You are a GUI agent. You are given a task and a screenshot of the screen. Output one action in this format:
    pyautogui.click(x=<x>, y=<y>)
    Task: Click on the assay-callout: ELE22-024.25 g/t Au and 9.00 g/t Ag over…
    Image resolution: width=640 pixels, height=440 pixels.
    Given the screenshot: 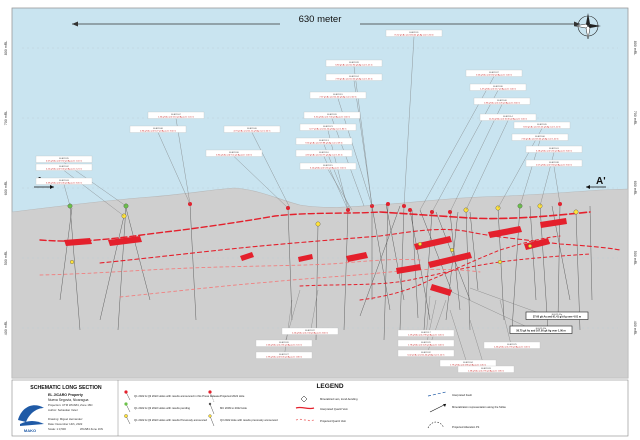 What is the action you would take?
    pyautogui.click(x=64, y=167)
    